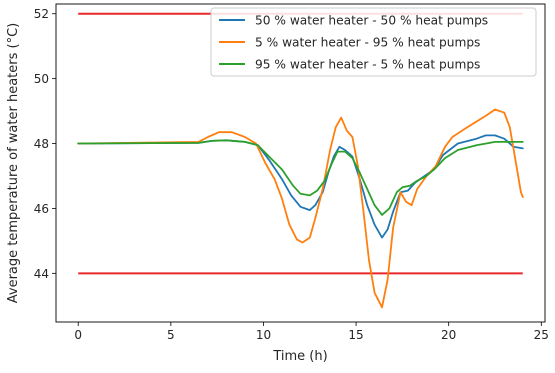 This screenshot has height=373, width=555. Describe the element at coordinates (41, 14) in the screenshot. I see `y-tick-label: 52` at that location.